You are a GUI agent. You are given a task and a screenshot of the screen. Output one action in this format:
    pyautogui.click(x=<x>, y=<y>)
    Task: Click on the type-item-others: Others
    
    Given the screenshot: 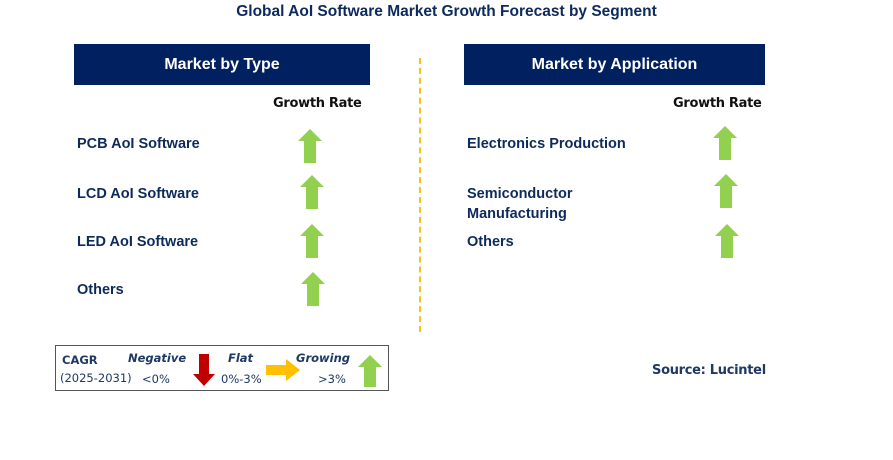 What is the action you would take?
    pyautogui.click(x=100, y=290)
    